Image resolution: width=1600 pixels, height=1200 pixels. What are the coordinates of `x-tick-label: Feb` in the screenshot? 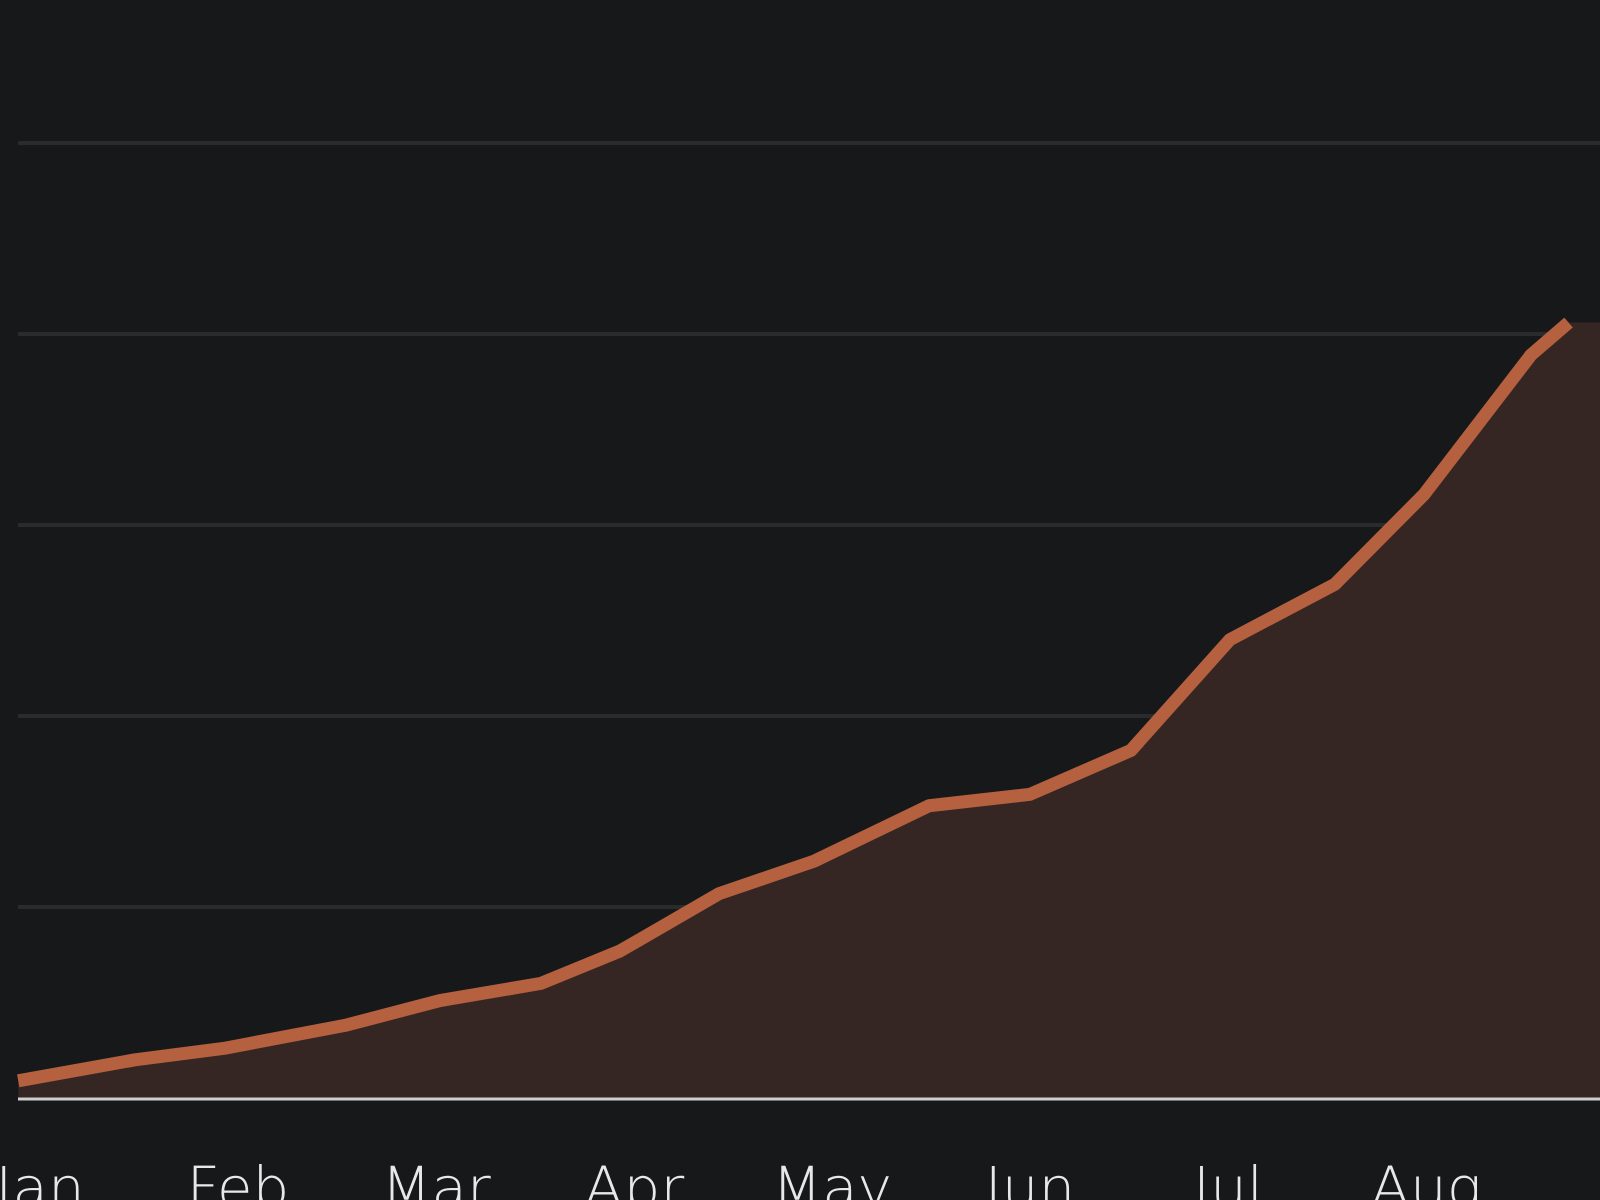 It's located at (238, 1177).